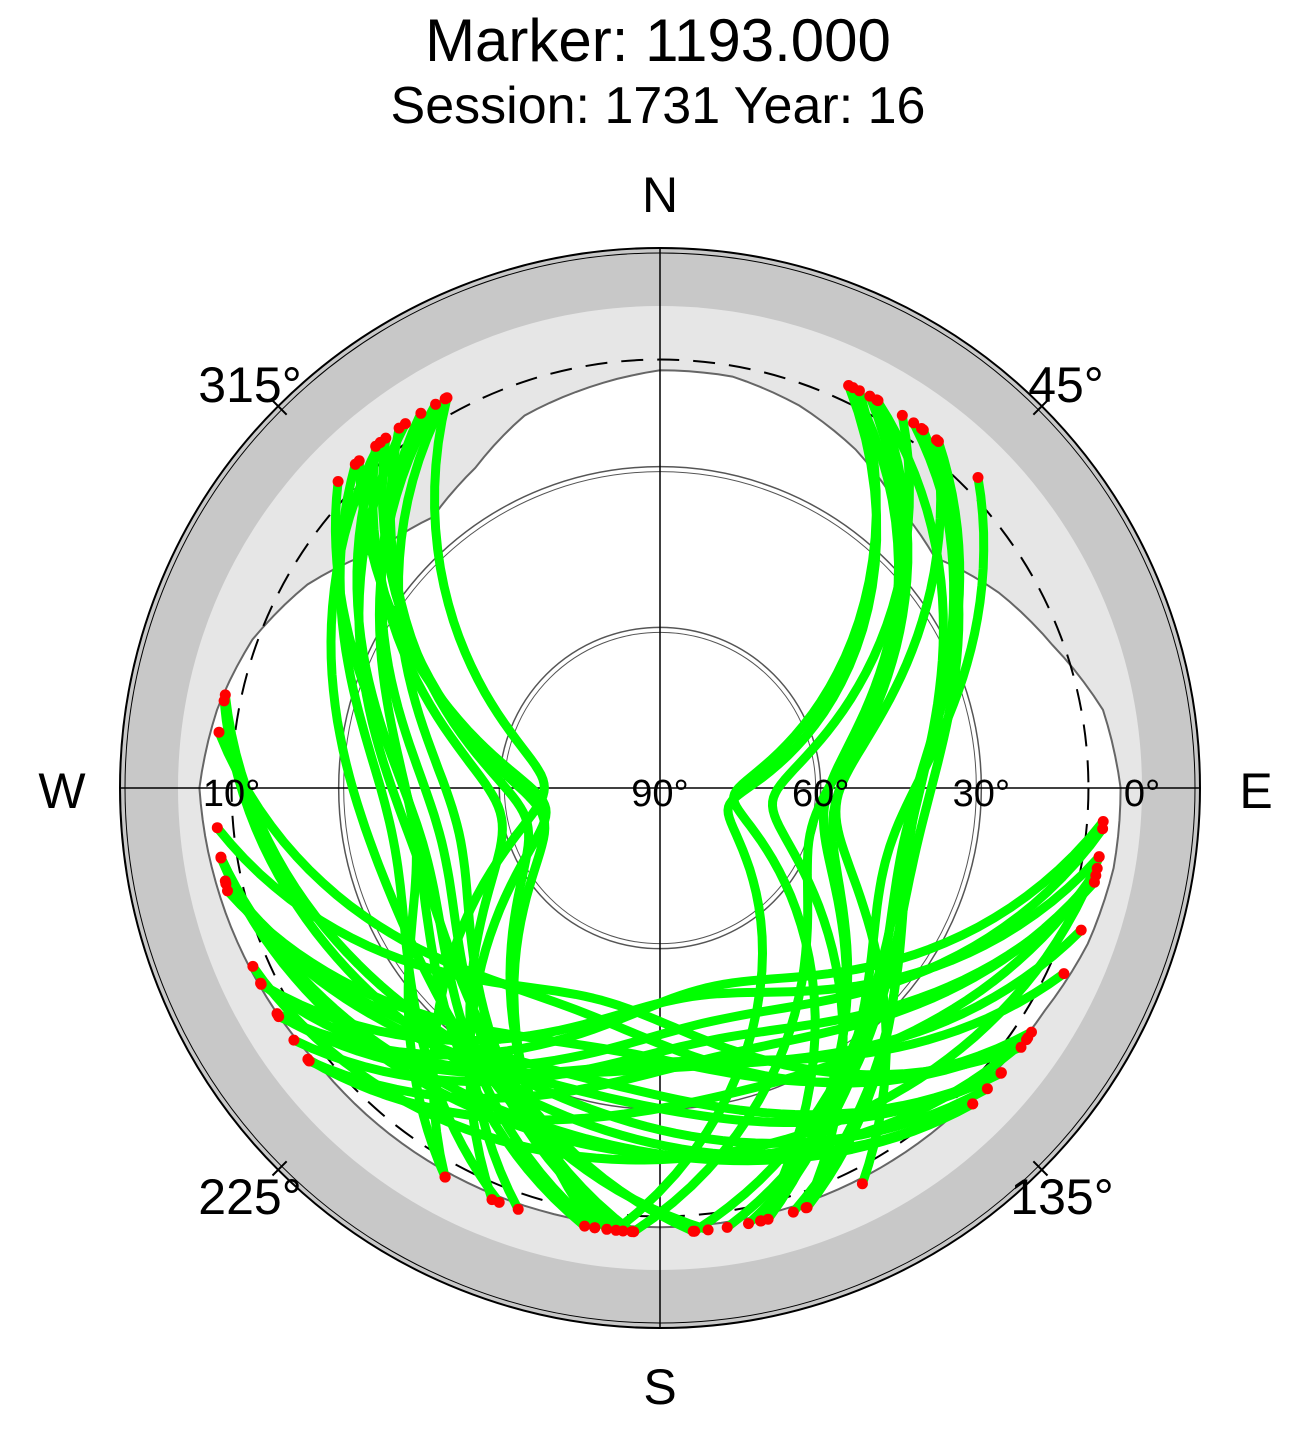 The height and width of the screenshot is (1444, 1316). I want to click on elevation-label-east-90: 90°, so click(659, 794).